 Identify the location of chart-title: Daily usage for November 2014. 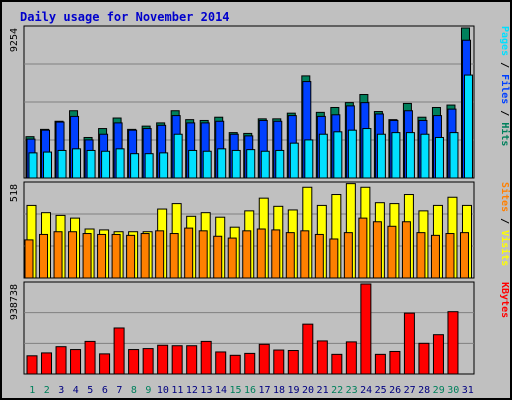
(125, 17).